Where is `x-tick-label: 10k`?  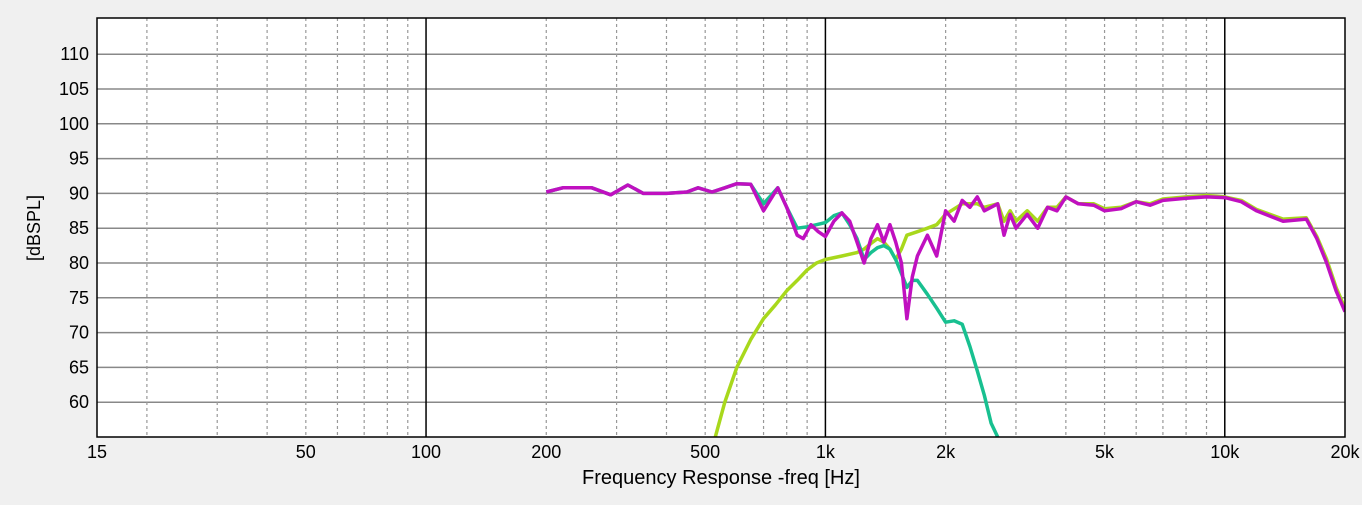
x-tick-label: 10k is located at coordinates (1225, 452).